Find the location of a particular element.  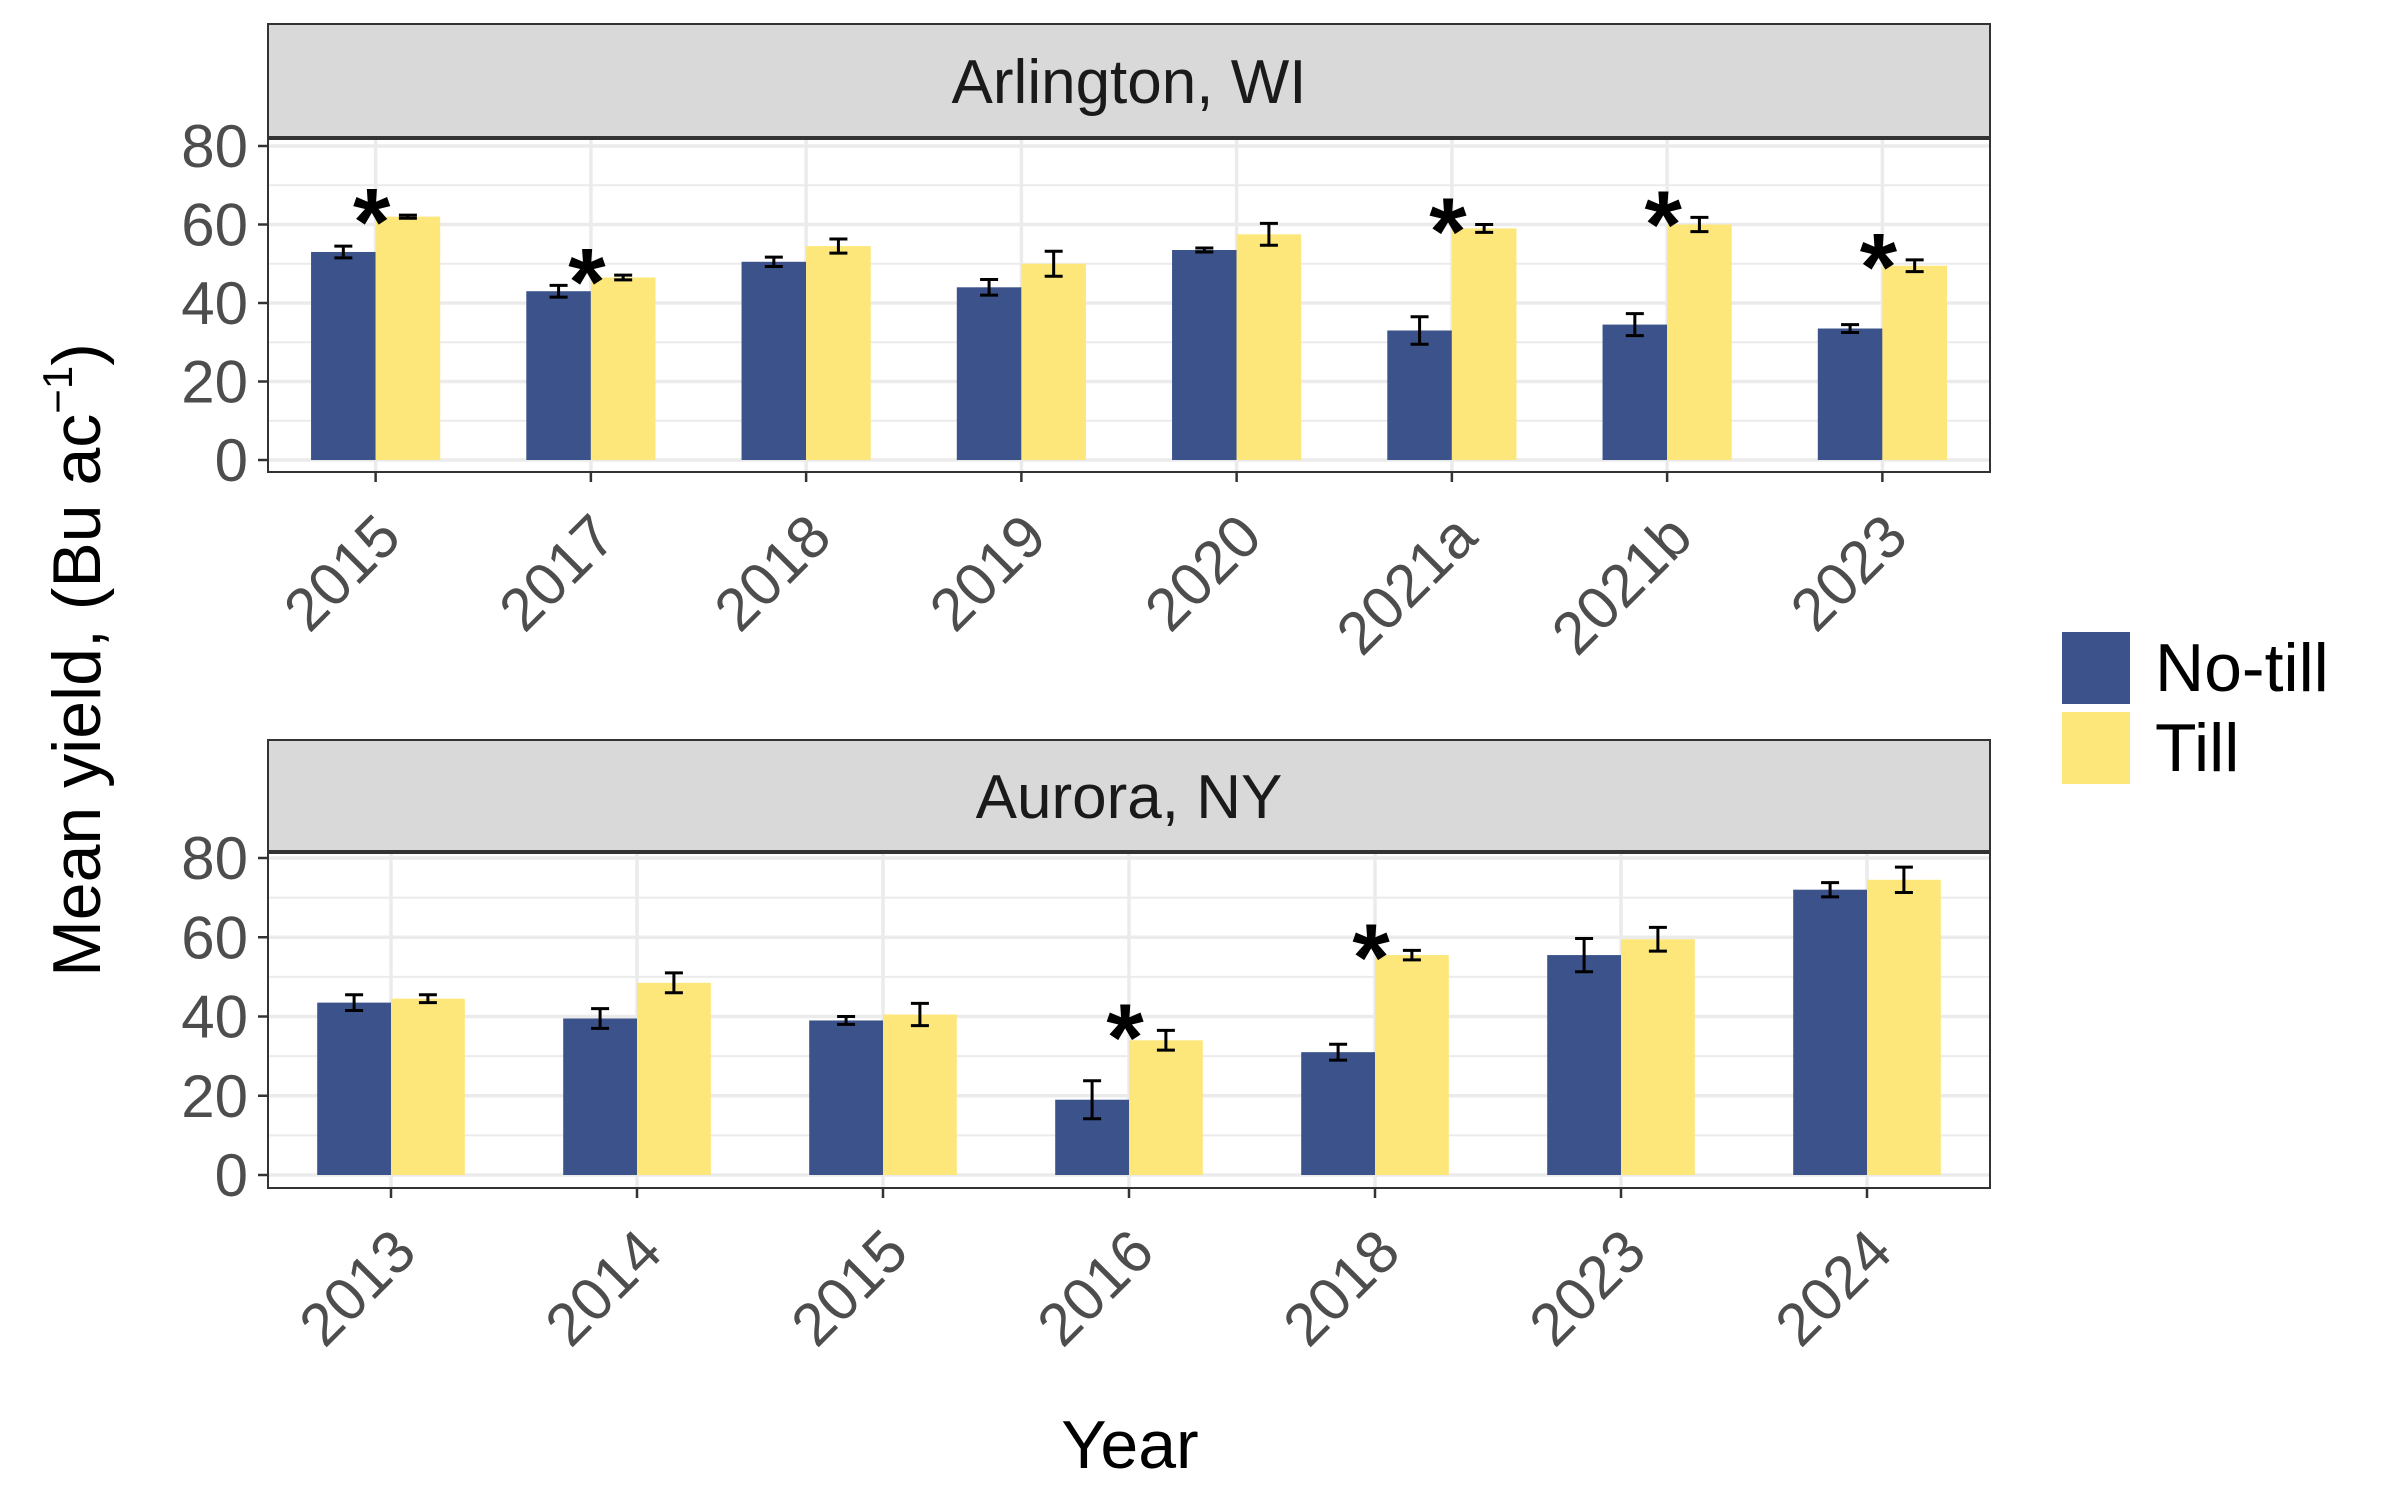

error-bar-till-2024 is located at coordinates (1903, 879).